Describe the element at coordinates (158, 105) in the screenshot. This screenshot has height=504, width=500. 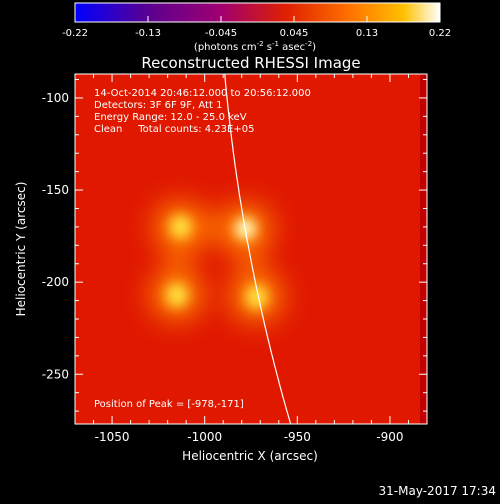
I see `annotation-detectors: Detectors: 3F 6F 9F, Att 1` at that location.